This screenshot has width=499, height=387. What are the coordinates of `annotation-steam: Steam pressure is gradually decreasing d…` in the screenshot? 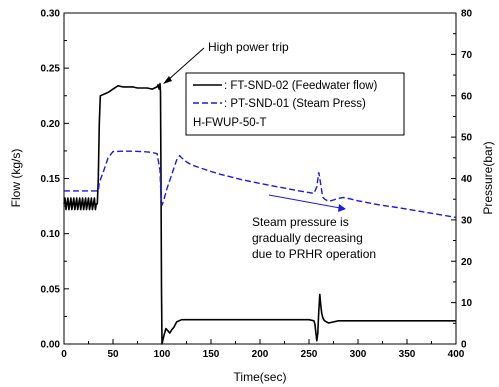 It's located at (314, 227).